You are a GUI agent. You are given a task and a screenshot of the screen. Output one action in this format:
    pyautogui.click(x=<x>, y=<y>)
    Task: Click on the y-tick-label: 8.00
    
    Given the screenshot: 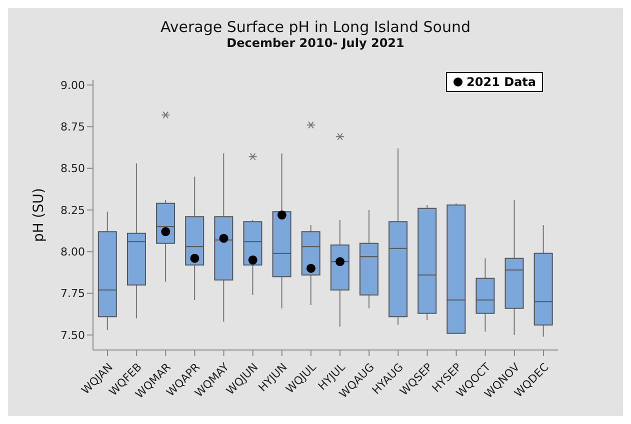 What is the action you would take?
    pyautogui.click(x=72, y=252)
    